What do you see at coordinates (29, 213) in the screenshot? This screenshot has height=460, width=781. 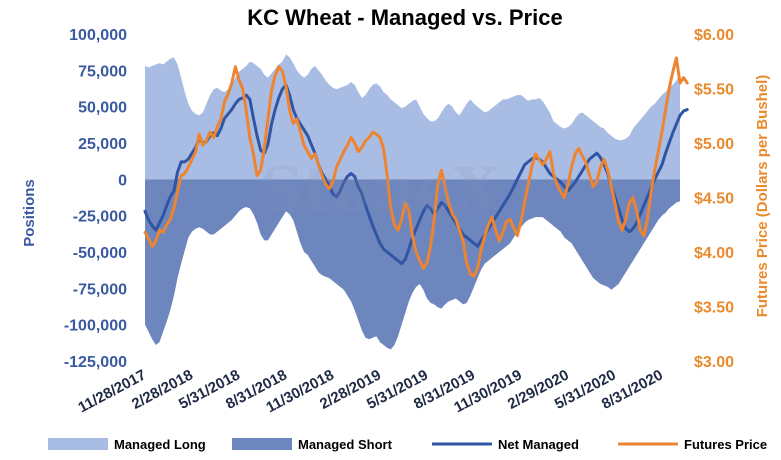 I see `left-axis-label: Positions` at bounding box center [29, 213].